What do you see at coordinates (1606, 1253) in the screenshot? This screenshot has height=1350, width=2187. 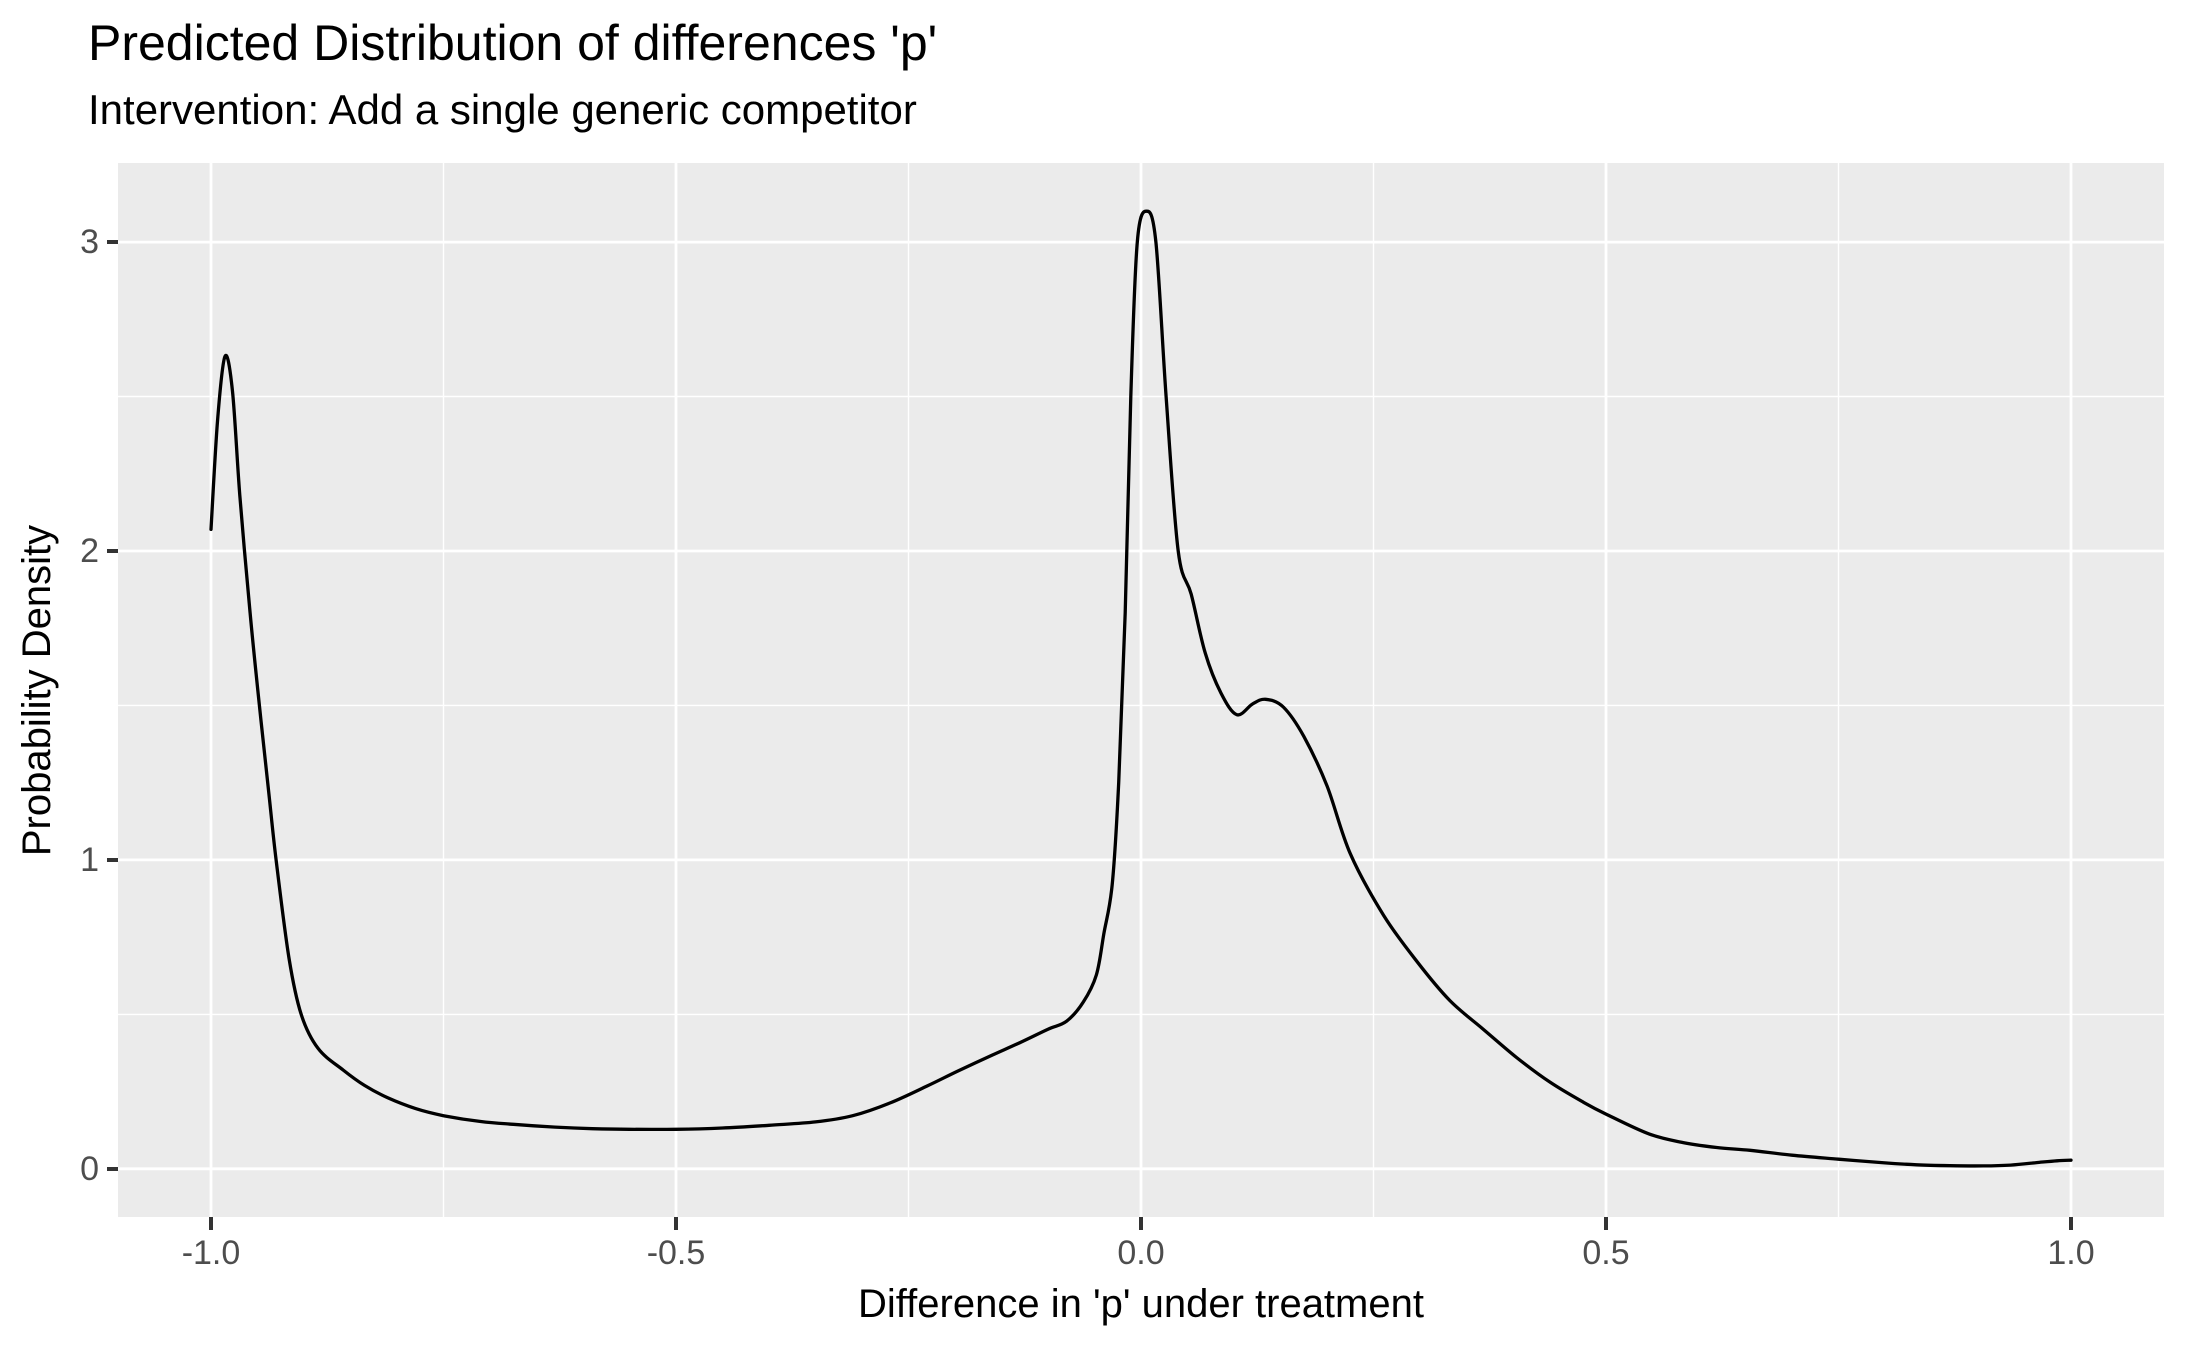 I see `x-tick-label: 0.5` at bounding box center [1606, 1253].